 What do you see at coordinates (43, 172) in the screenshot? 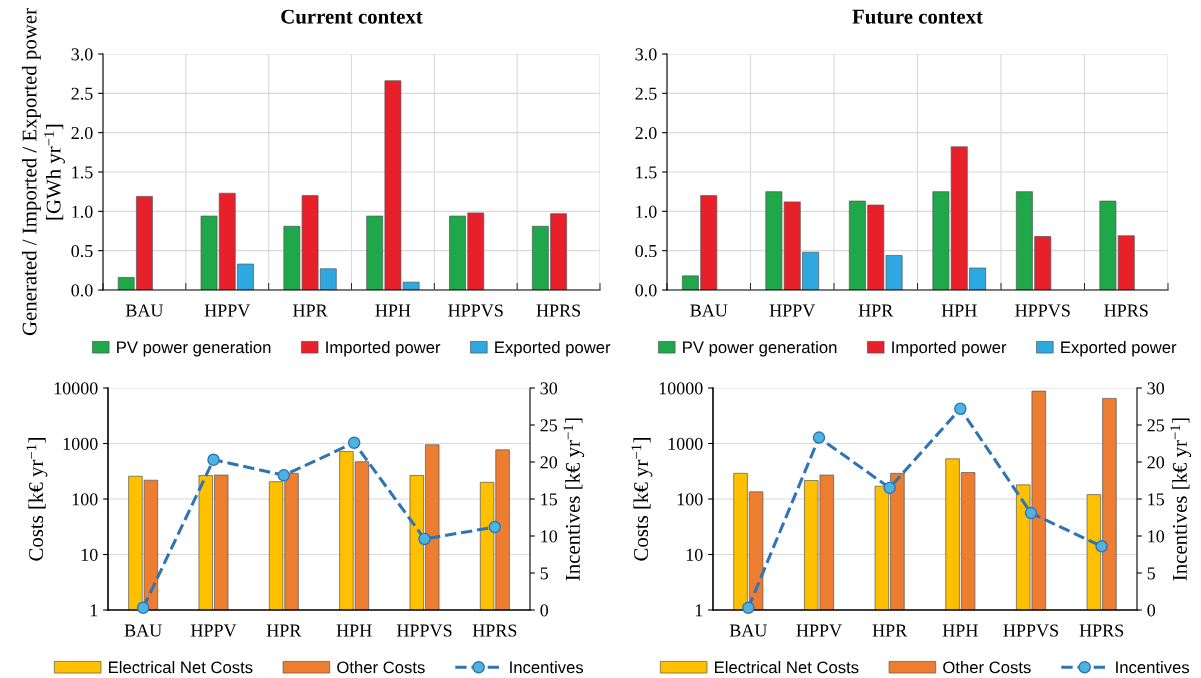
I see `y-axis-title: Generated / Imported / Exported power [GWh yr$^{−1}$]` at bounding box center [43, 172].